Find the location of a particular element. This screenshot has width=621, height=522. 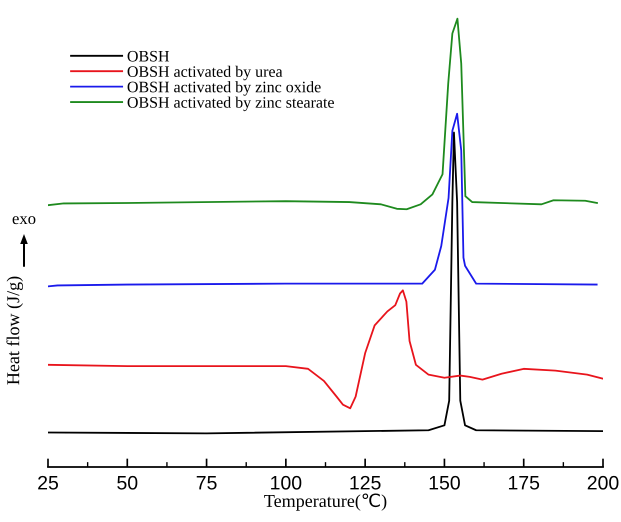

x-axis-title: Temperature(℃) is located at coordinates (325, 502).